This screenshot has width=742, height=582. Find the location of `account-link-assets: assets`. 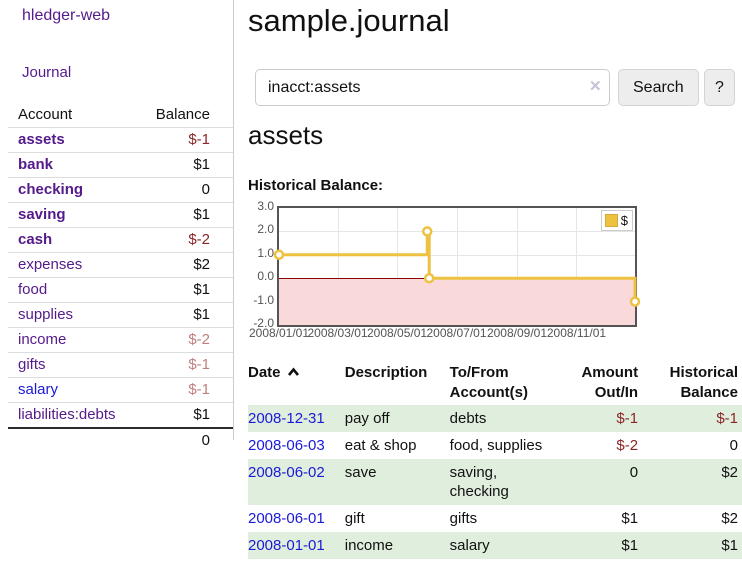

account-link-assets: assets is located at coordinates (41, 139).